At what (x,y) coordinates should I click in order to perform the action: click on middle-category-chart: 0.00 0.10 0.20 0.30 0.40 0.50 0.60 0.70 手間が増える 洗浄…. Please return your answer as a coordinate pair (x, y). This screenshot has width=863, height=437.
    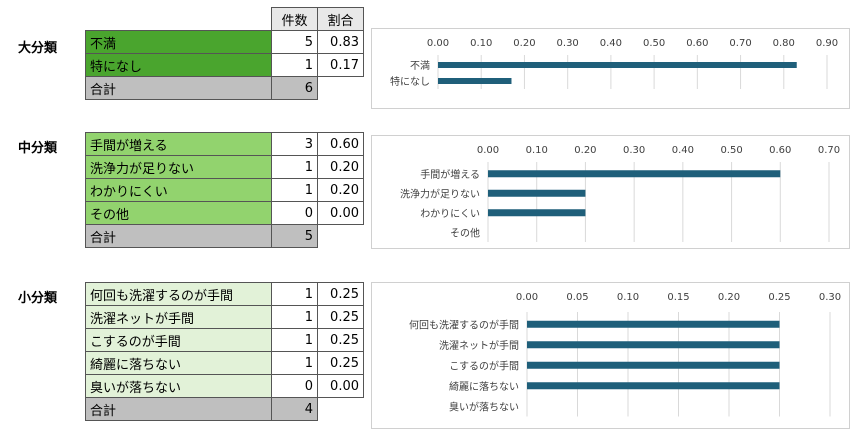
    Looking at the image, I should click on (610, 192).